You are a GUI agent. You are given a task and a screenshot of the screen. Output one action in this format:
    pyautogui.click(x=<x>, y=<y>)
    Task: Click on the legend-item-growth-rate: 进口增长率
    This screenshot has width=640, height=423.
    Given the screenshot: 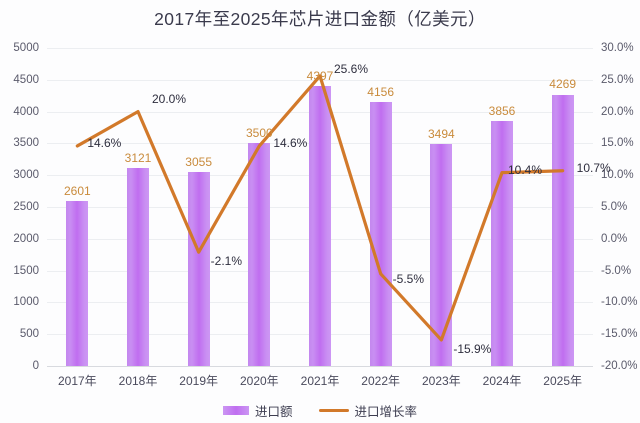 What is the action you would take?
    pyautogui.click(x=368, y=410)
    